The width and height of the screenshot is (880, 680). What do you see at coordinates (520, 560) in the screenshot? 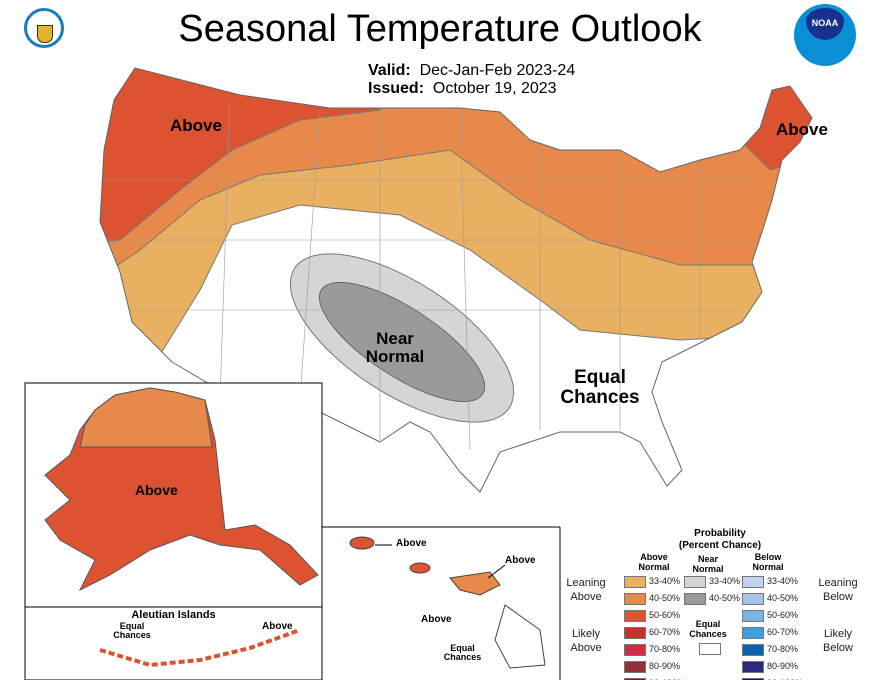
I see `label-hawaii-above-2: Above` at bounding box center [520, 560].